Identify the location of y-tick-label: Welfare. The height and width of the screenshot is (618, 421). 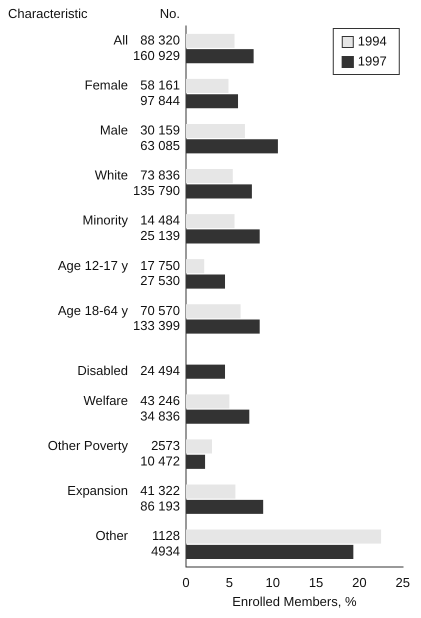
(105, 400).